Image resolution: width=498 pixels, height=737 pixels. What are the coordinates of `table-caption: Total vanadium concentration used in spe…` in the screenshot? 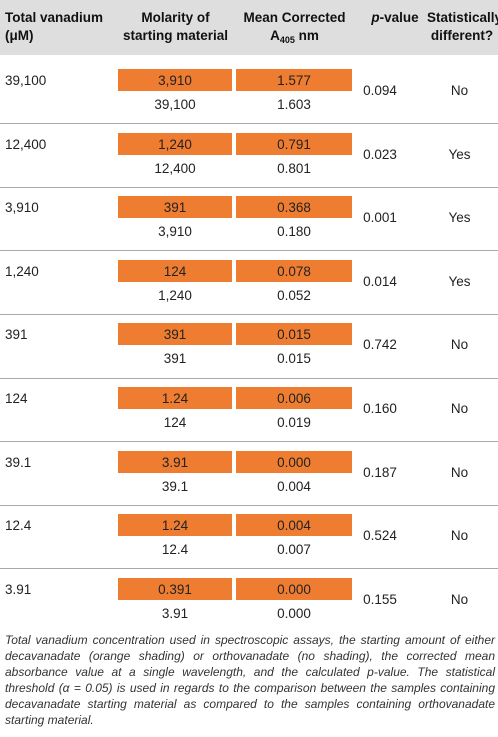 It's located at (250, 680).